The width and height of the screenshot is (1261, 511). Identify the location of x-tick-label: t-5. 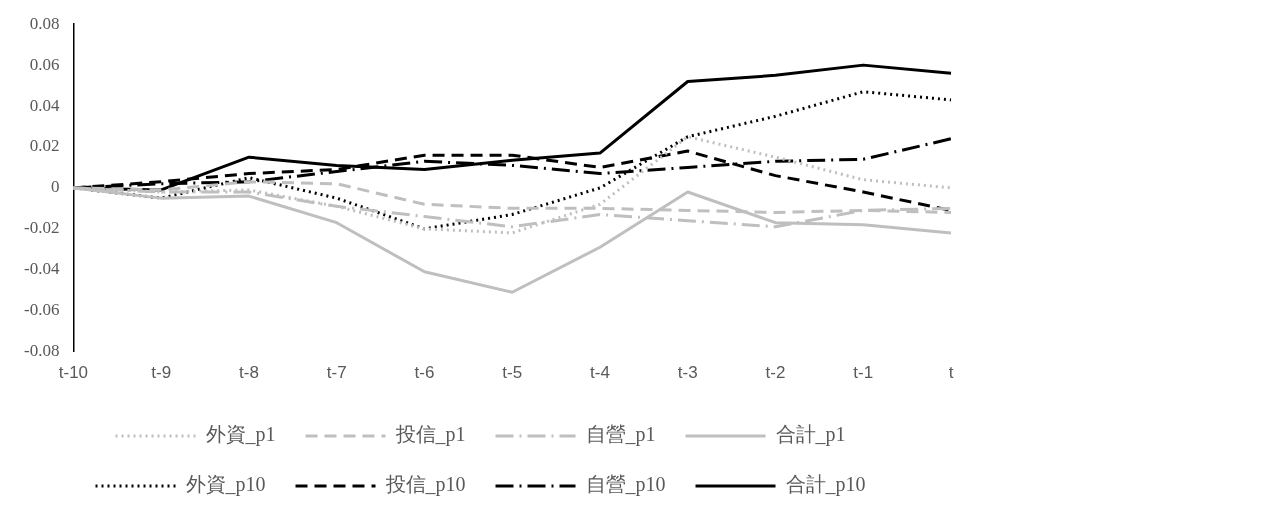
(512, 373).